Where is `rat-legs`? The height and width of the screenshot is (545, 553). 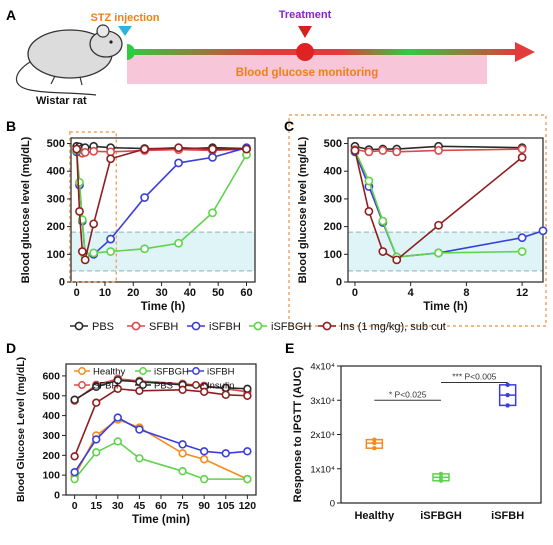 rat-legs is located at coordinates (66, 80).